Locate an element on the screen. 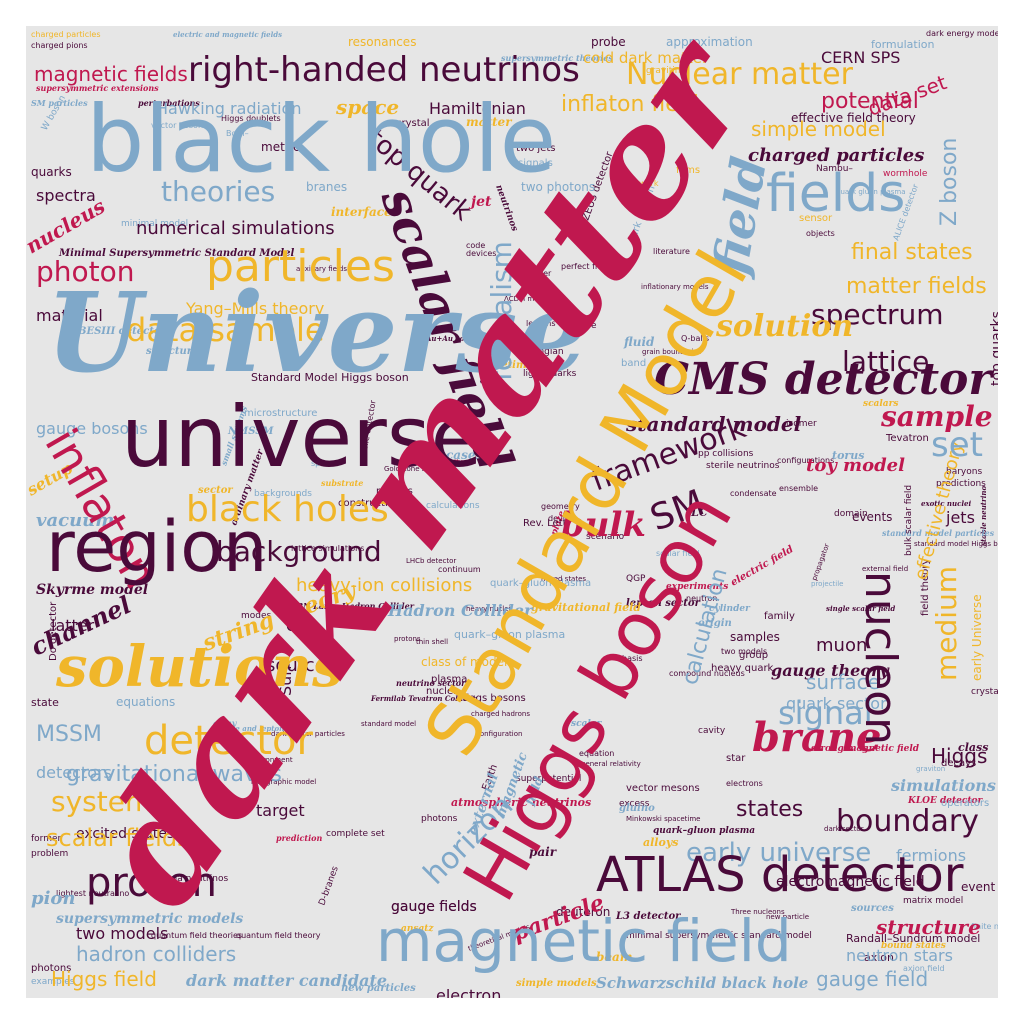 The height and width of the screenshot is (1024, 1024). cloud-word: grain boundaries is located at coordinates (672, 352).